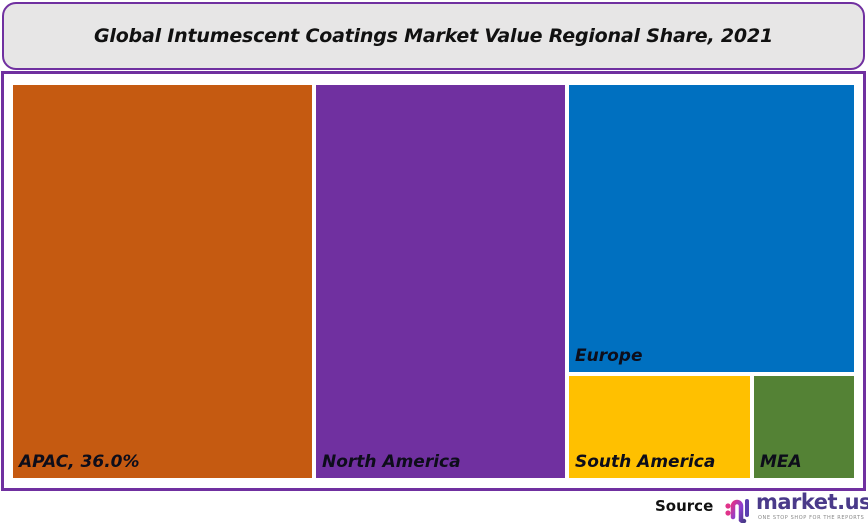  Describe the element at coordinates (391, 462) in the screenshot. I see `tile-label-north-america: North America` at that location.